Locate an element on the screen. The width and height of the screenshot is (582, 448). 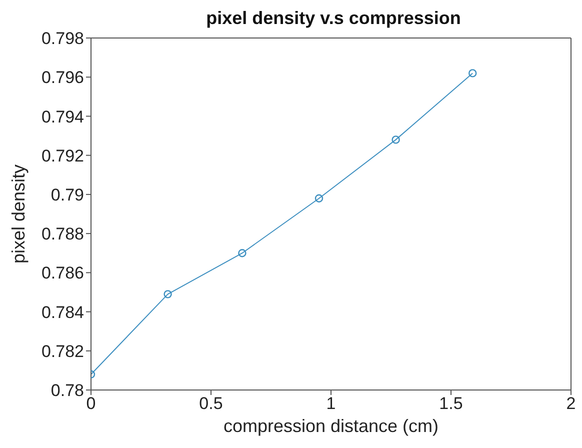
x-tick-label: 0 is located at coordinates (91, 404).